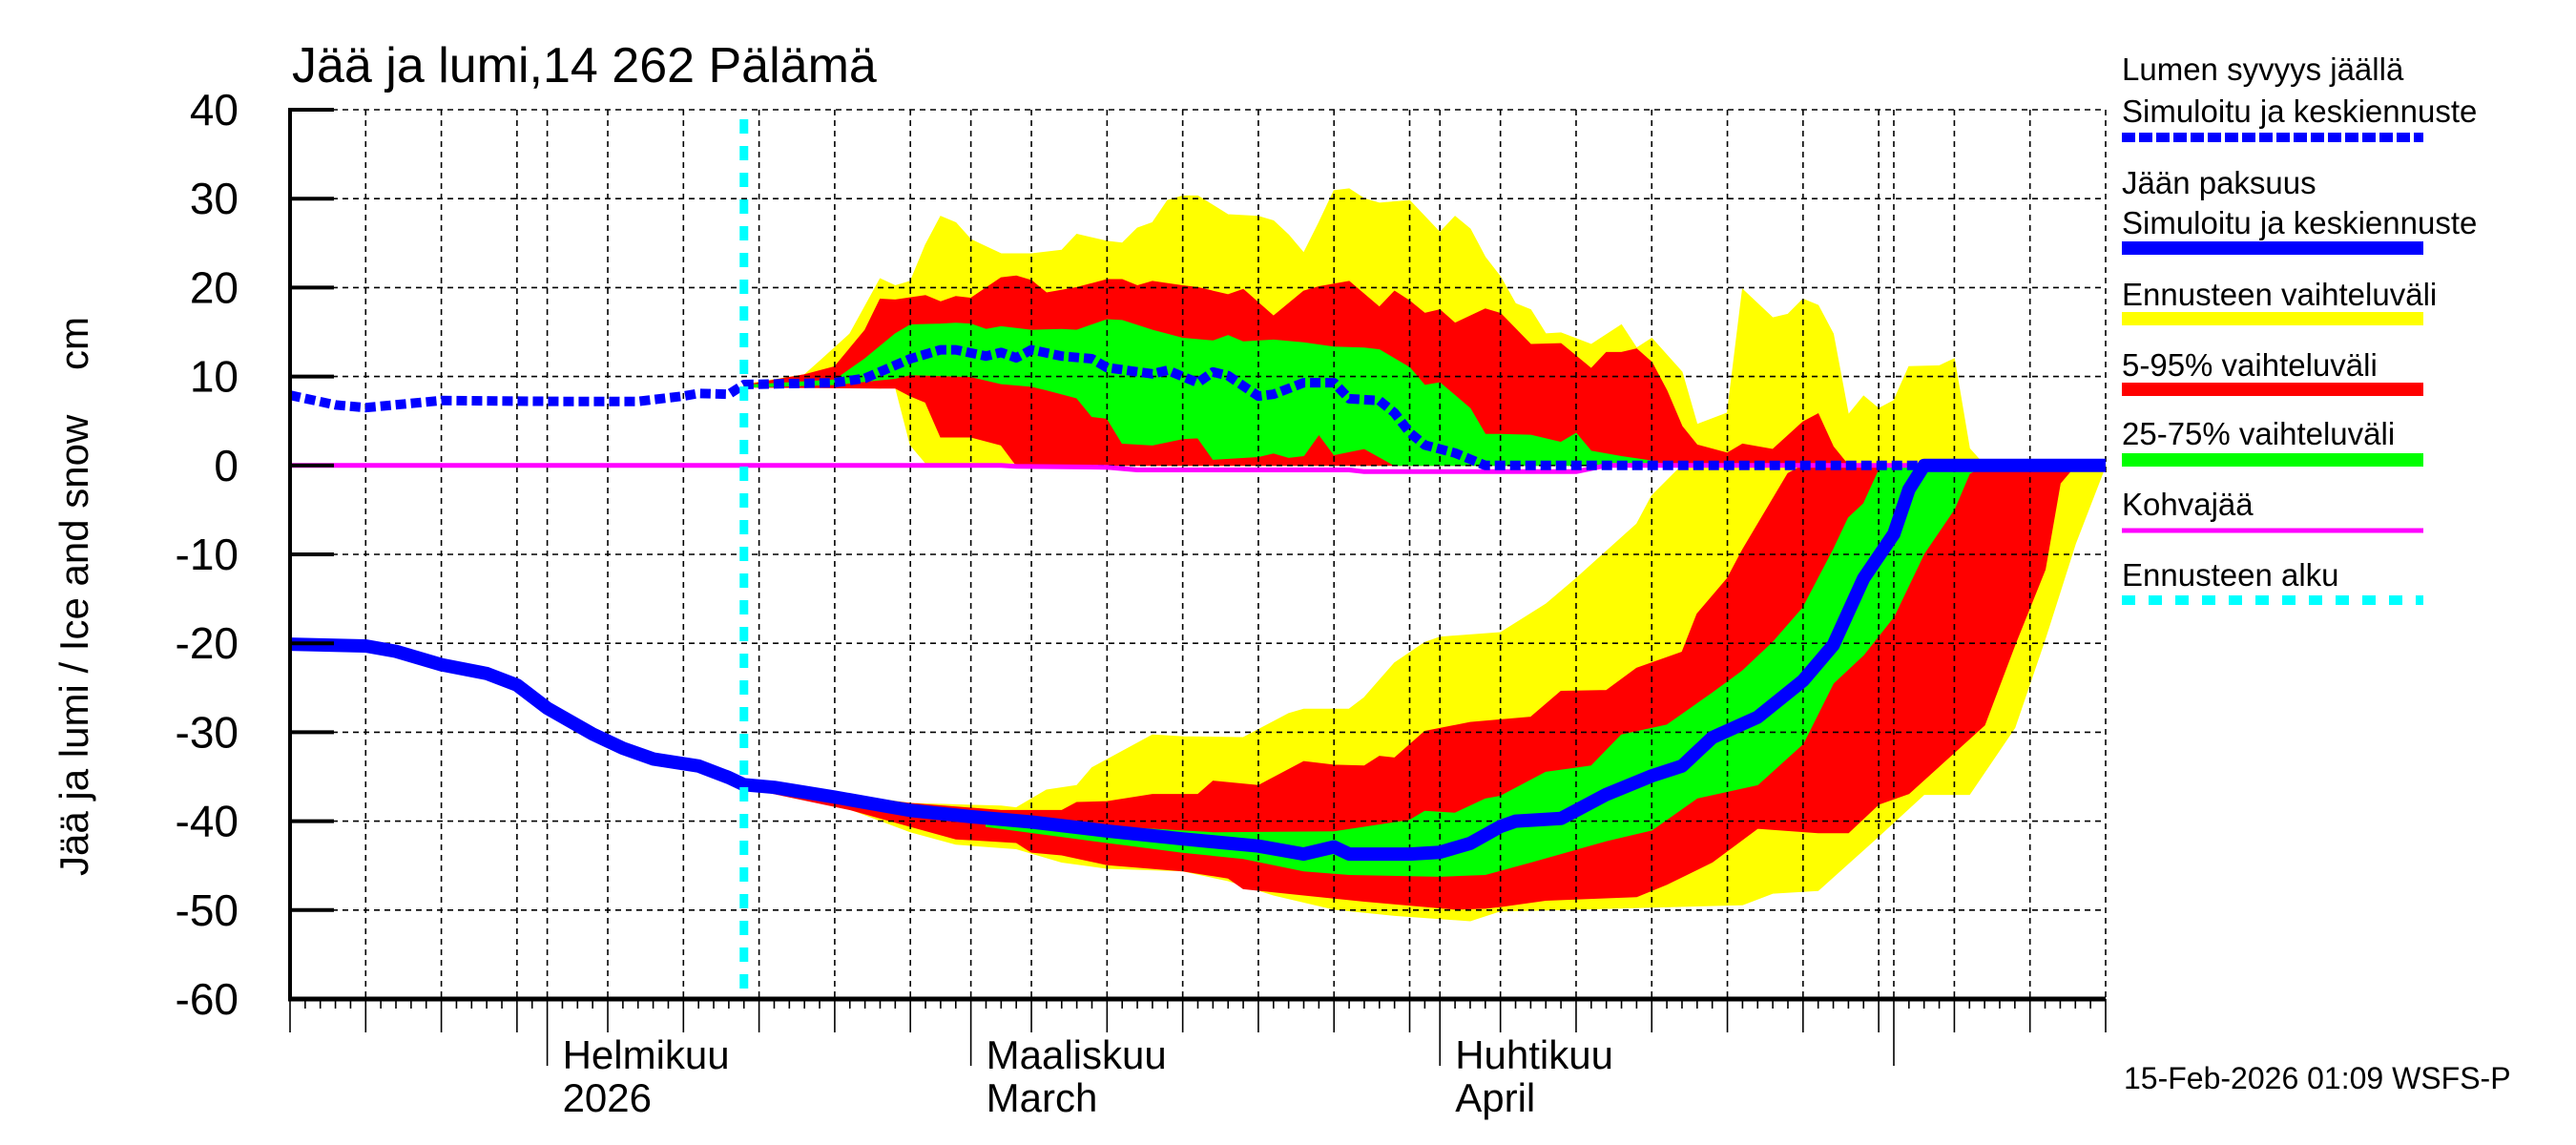 The width and height of the screenshot is (2576, 1145). I want to click on x-month-label: Maaliskuu, so click(1077, 1055).